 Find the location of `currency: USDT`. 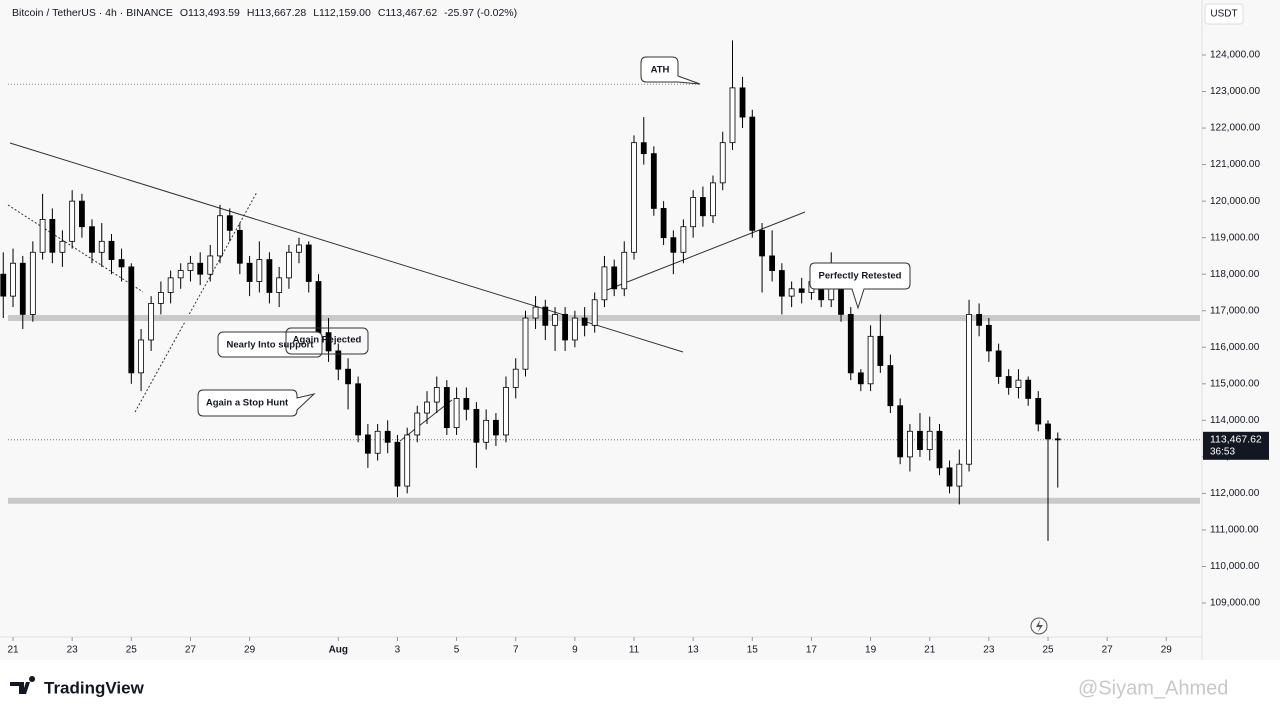

currency: USDT is located at coordinates (1223, 14).